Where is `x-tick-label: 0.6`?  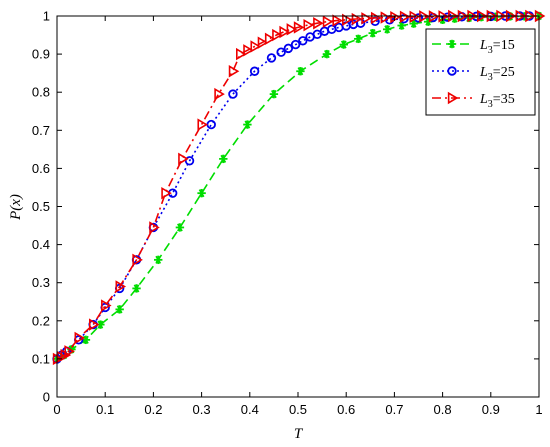 x-tick-label: 0.6 is located at coordinates (346, 409).